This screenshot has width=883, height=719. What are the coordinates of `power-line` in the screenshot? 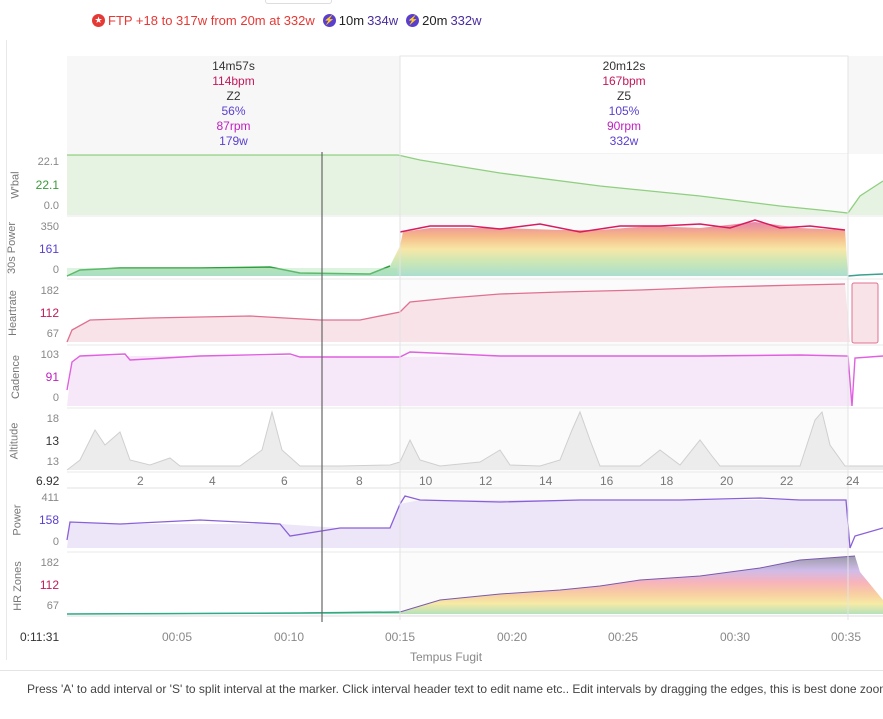 It's located at (474, 522).